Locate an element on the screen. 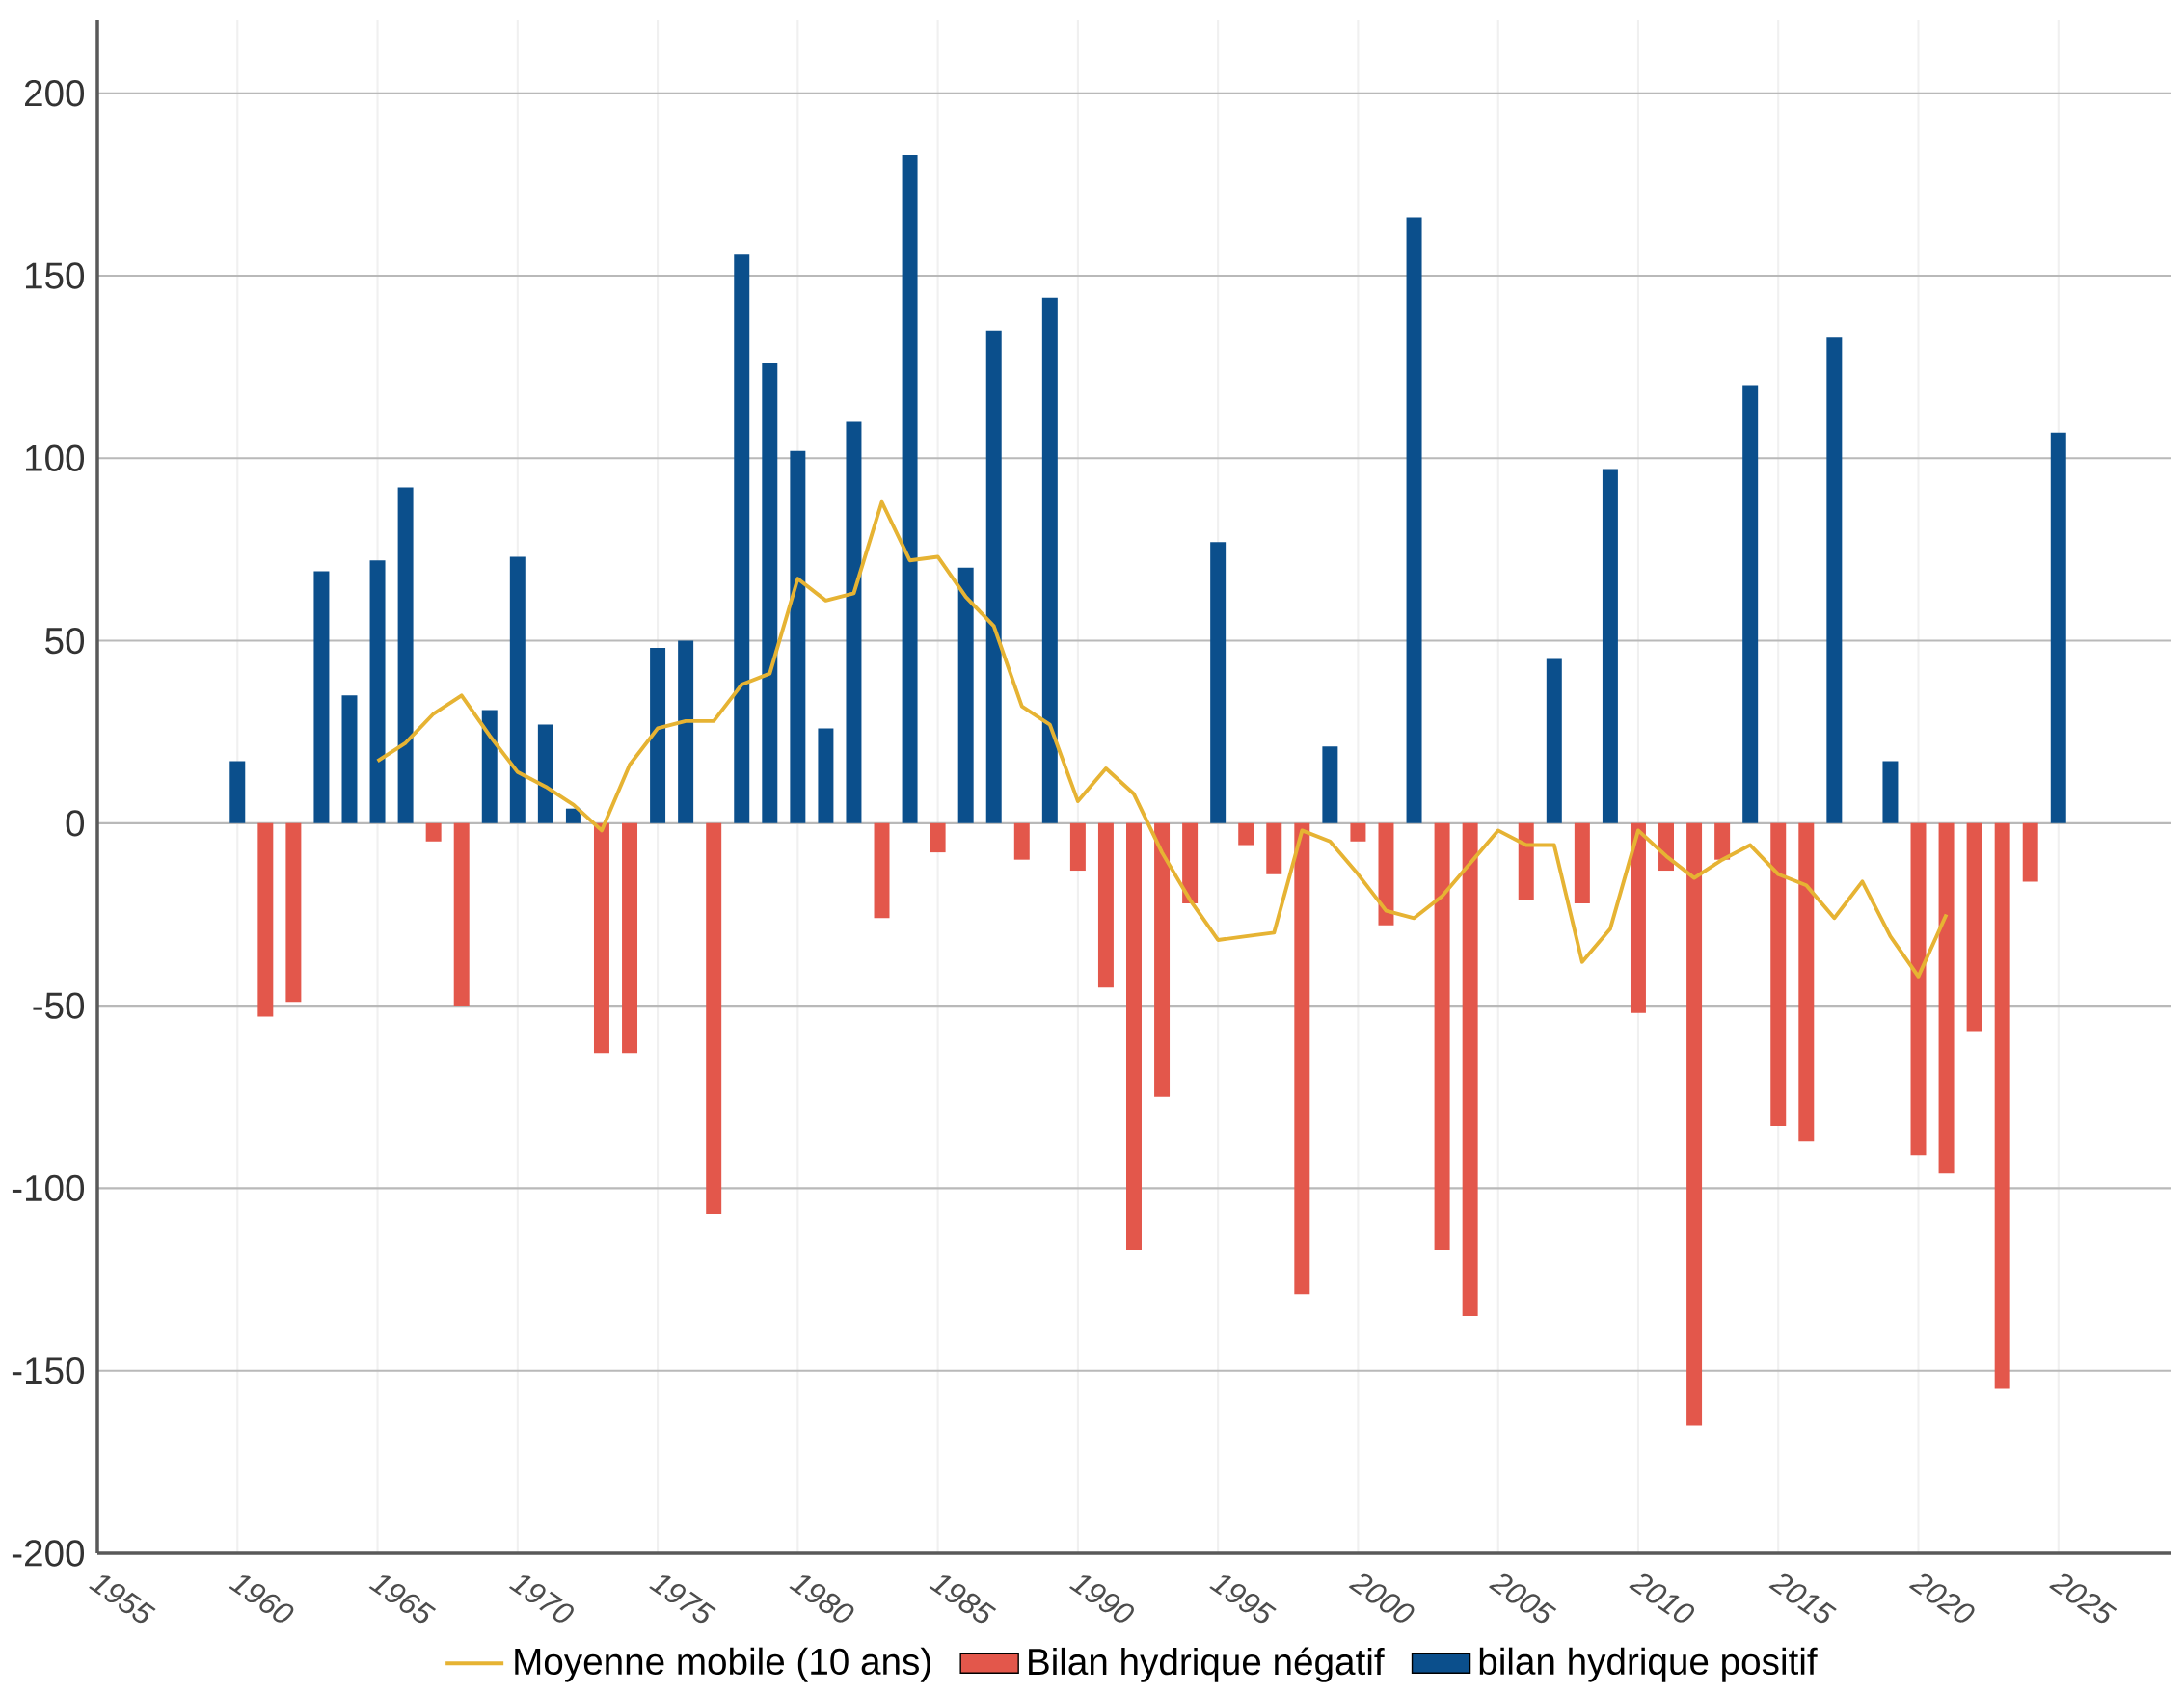  legend-label: Moyenne mobile (10 ans) is located at coordinates (722, 1664).